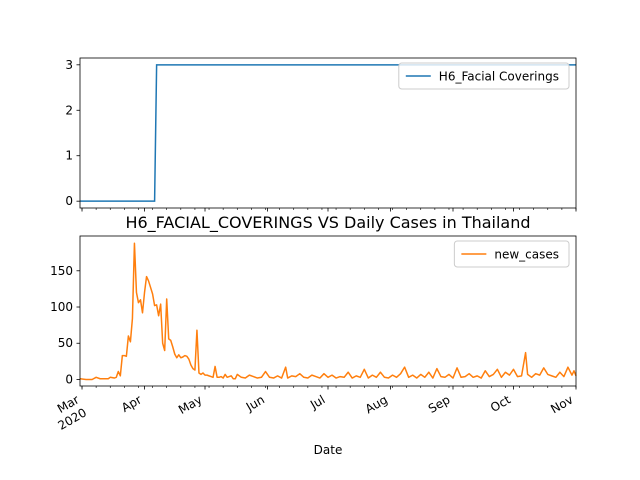 The height and width of the screenshot is (480, 640). Describe the element at coordinates (65, 343) in the screenshot. I see `bottom-ytick-label: 50` at that location.